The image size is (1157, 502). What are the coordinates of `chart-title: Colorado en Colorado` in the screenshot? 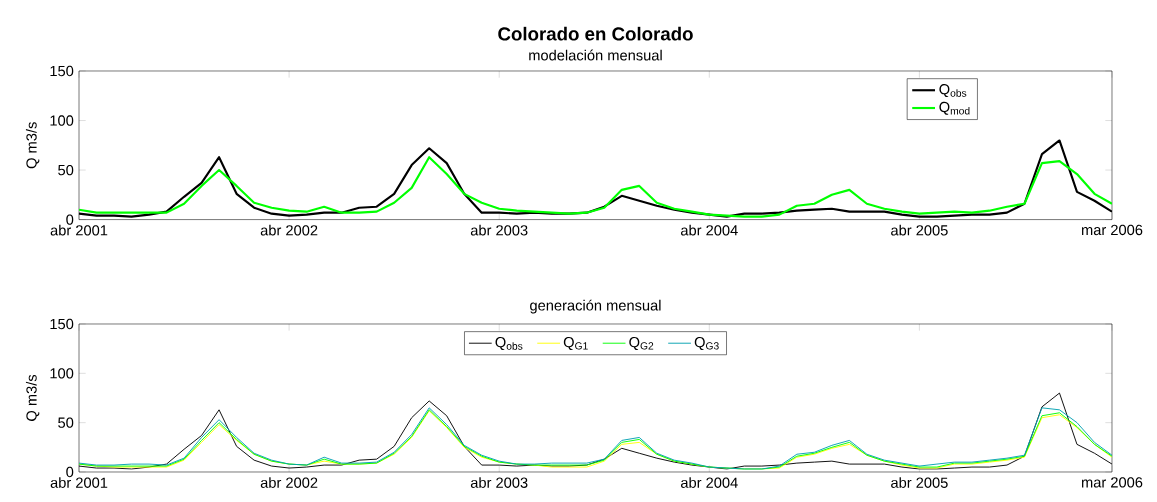 It's located at (595, 33).